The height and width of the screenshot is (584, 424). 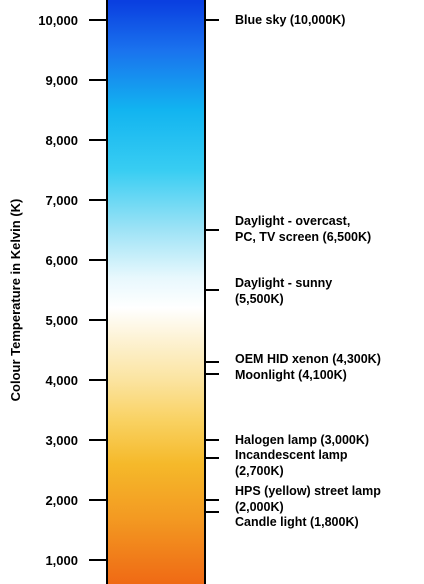 What do you see at coordinates (61, 200) in the screenshot?
I see `y-tick-label: 7,000` at bounding box center [61, 200].